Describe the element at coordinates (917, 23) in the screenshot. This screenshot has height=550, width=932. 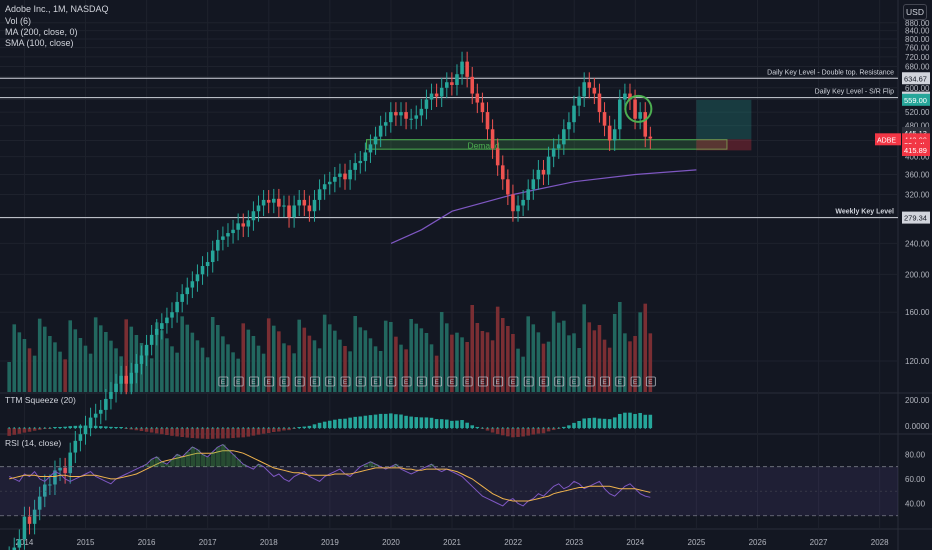
I see `price-tick-label: 880.00` at that location.